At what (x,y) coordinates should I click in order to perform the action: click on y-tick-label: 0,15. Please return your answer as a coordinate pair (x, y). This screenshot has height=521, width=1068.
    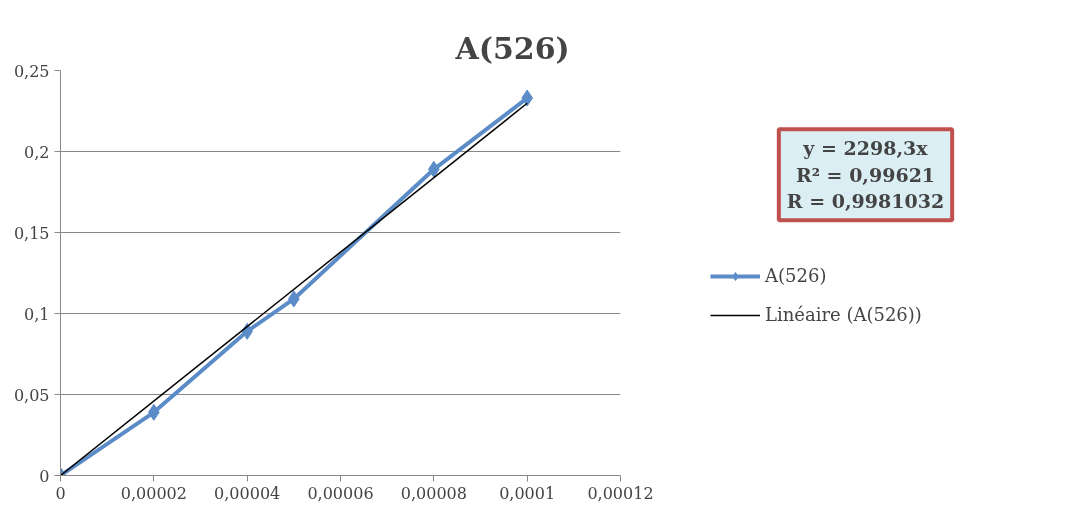
    Looking at the image, I should click on (31, 233).